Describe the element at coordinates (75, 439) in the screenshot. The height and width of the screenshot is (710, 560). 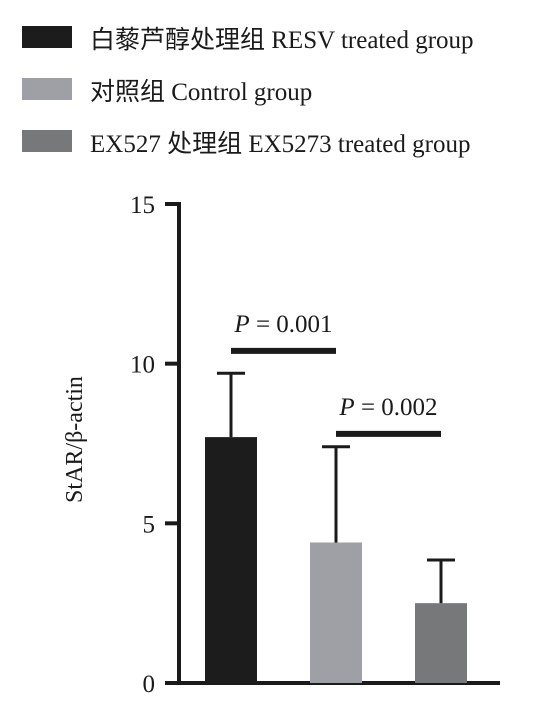
I see `y-axis-label: StAR/β-actin` at that location.